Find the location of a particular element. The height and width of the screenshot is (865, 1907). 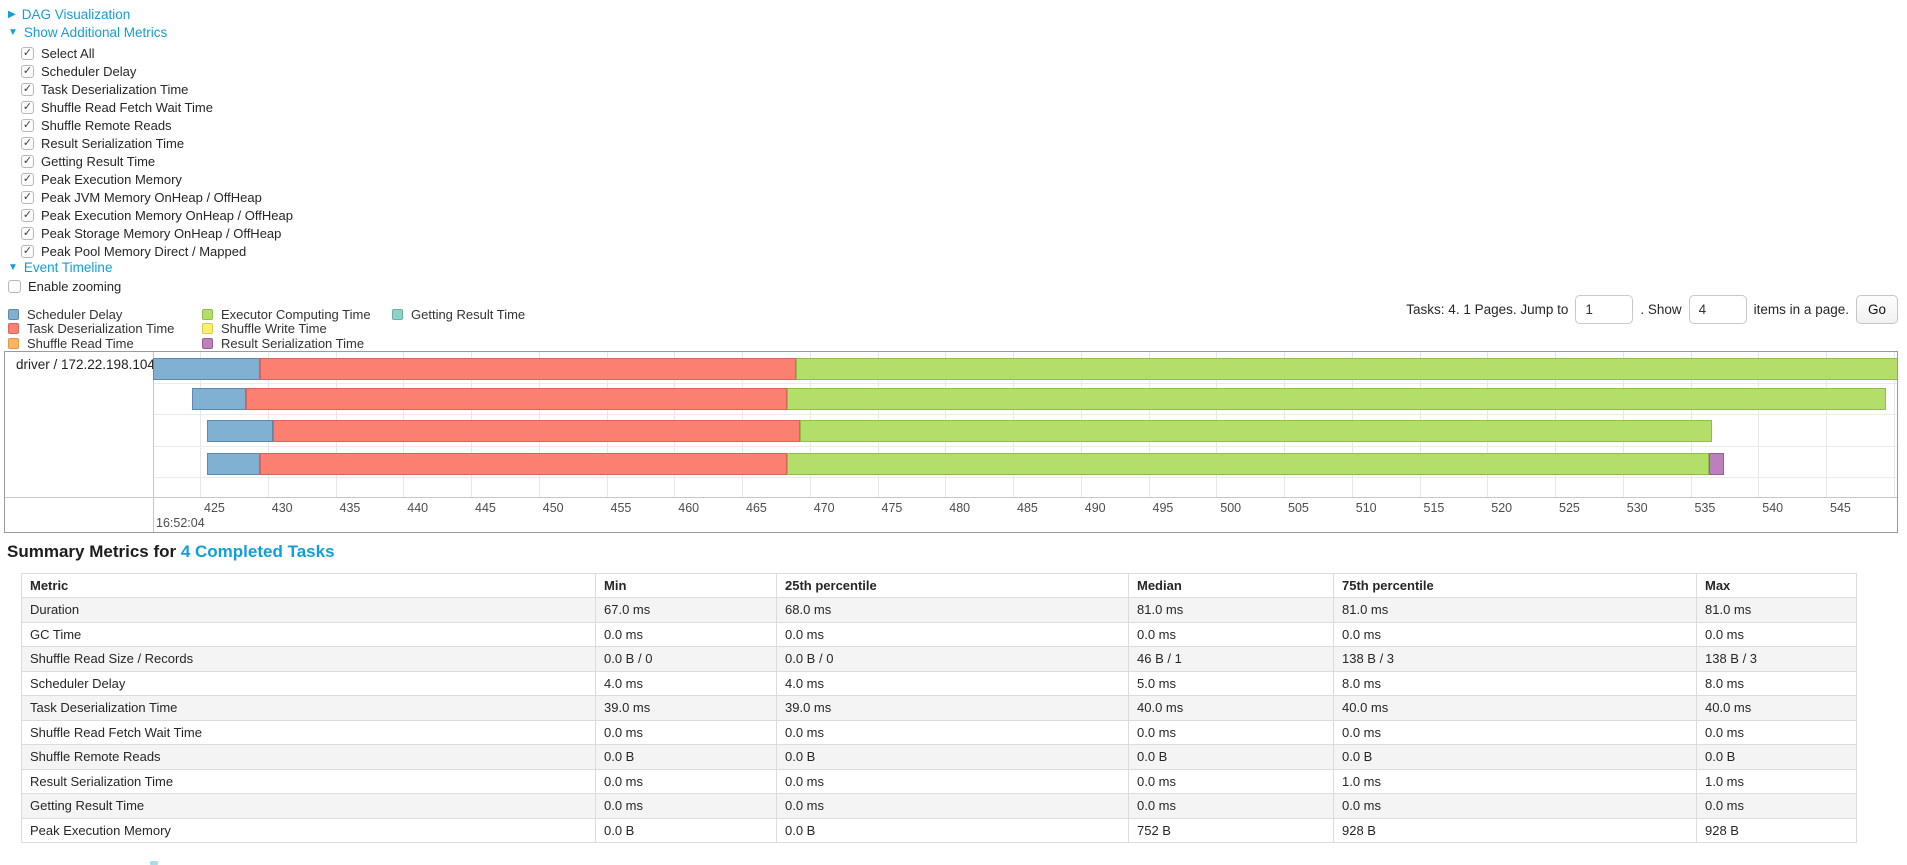

show-text: . Show is located at coordinates (1661, 309).